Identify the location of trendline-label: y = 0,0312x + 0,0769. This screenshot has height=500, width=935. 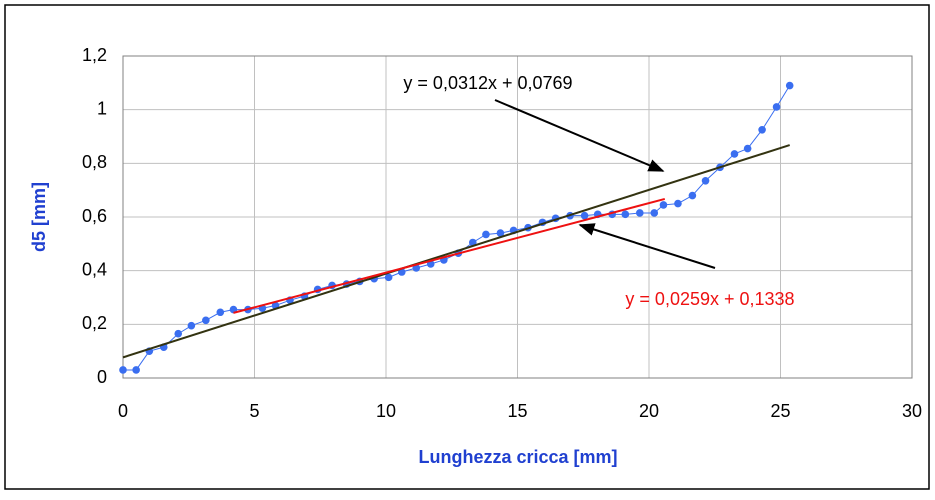
(487, 83).